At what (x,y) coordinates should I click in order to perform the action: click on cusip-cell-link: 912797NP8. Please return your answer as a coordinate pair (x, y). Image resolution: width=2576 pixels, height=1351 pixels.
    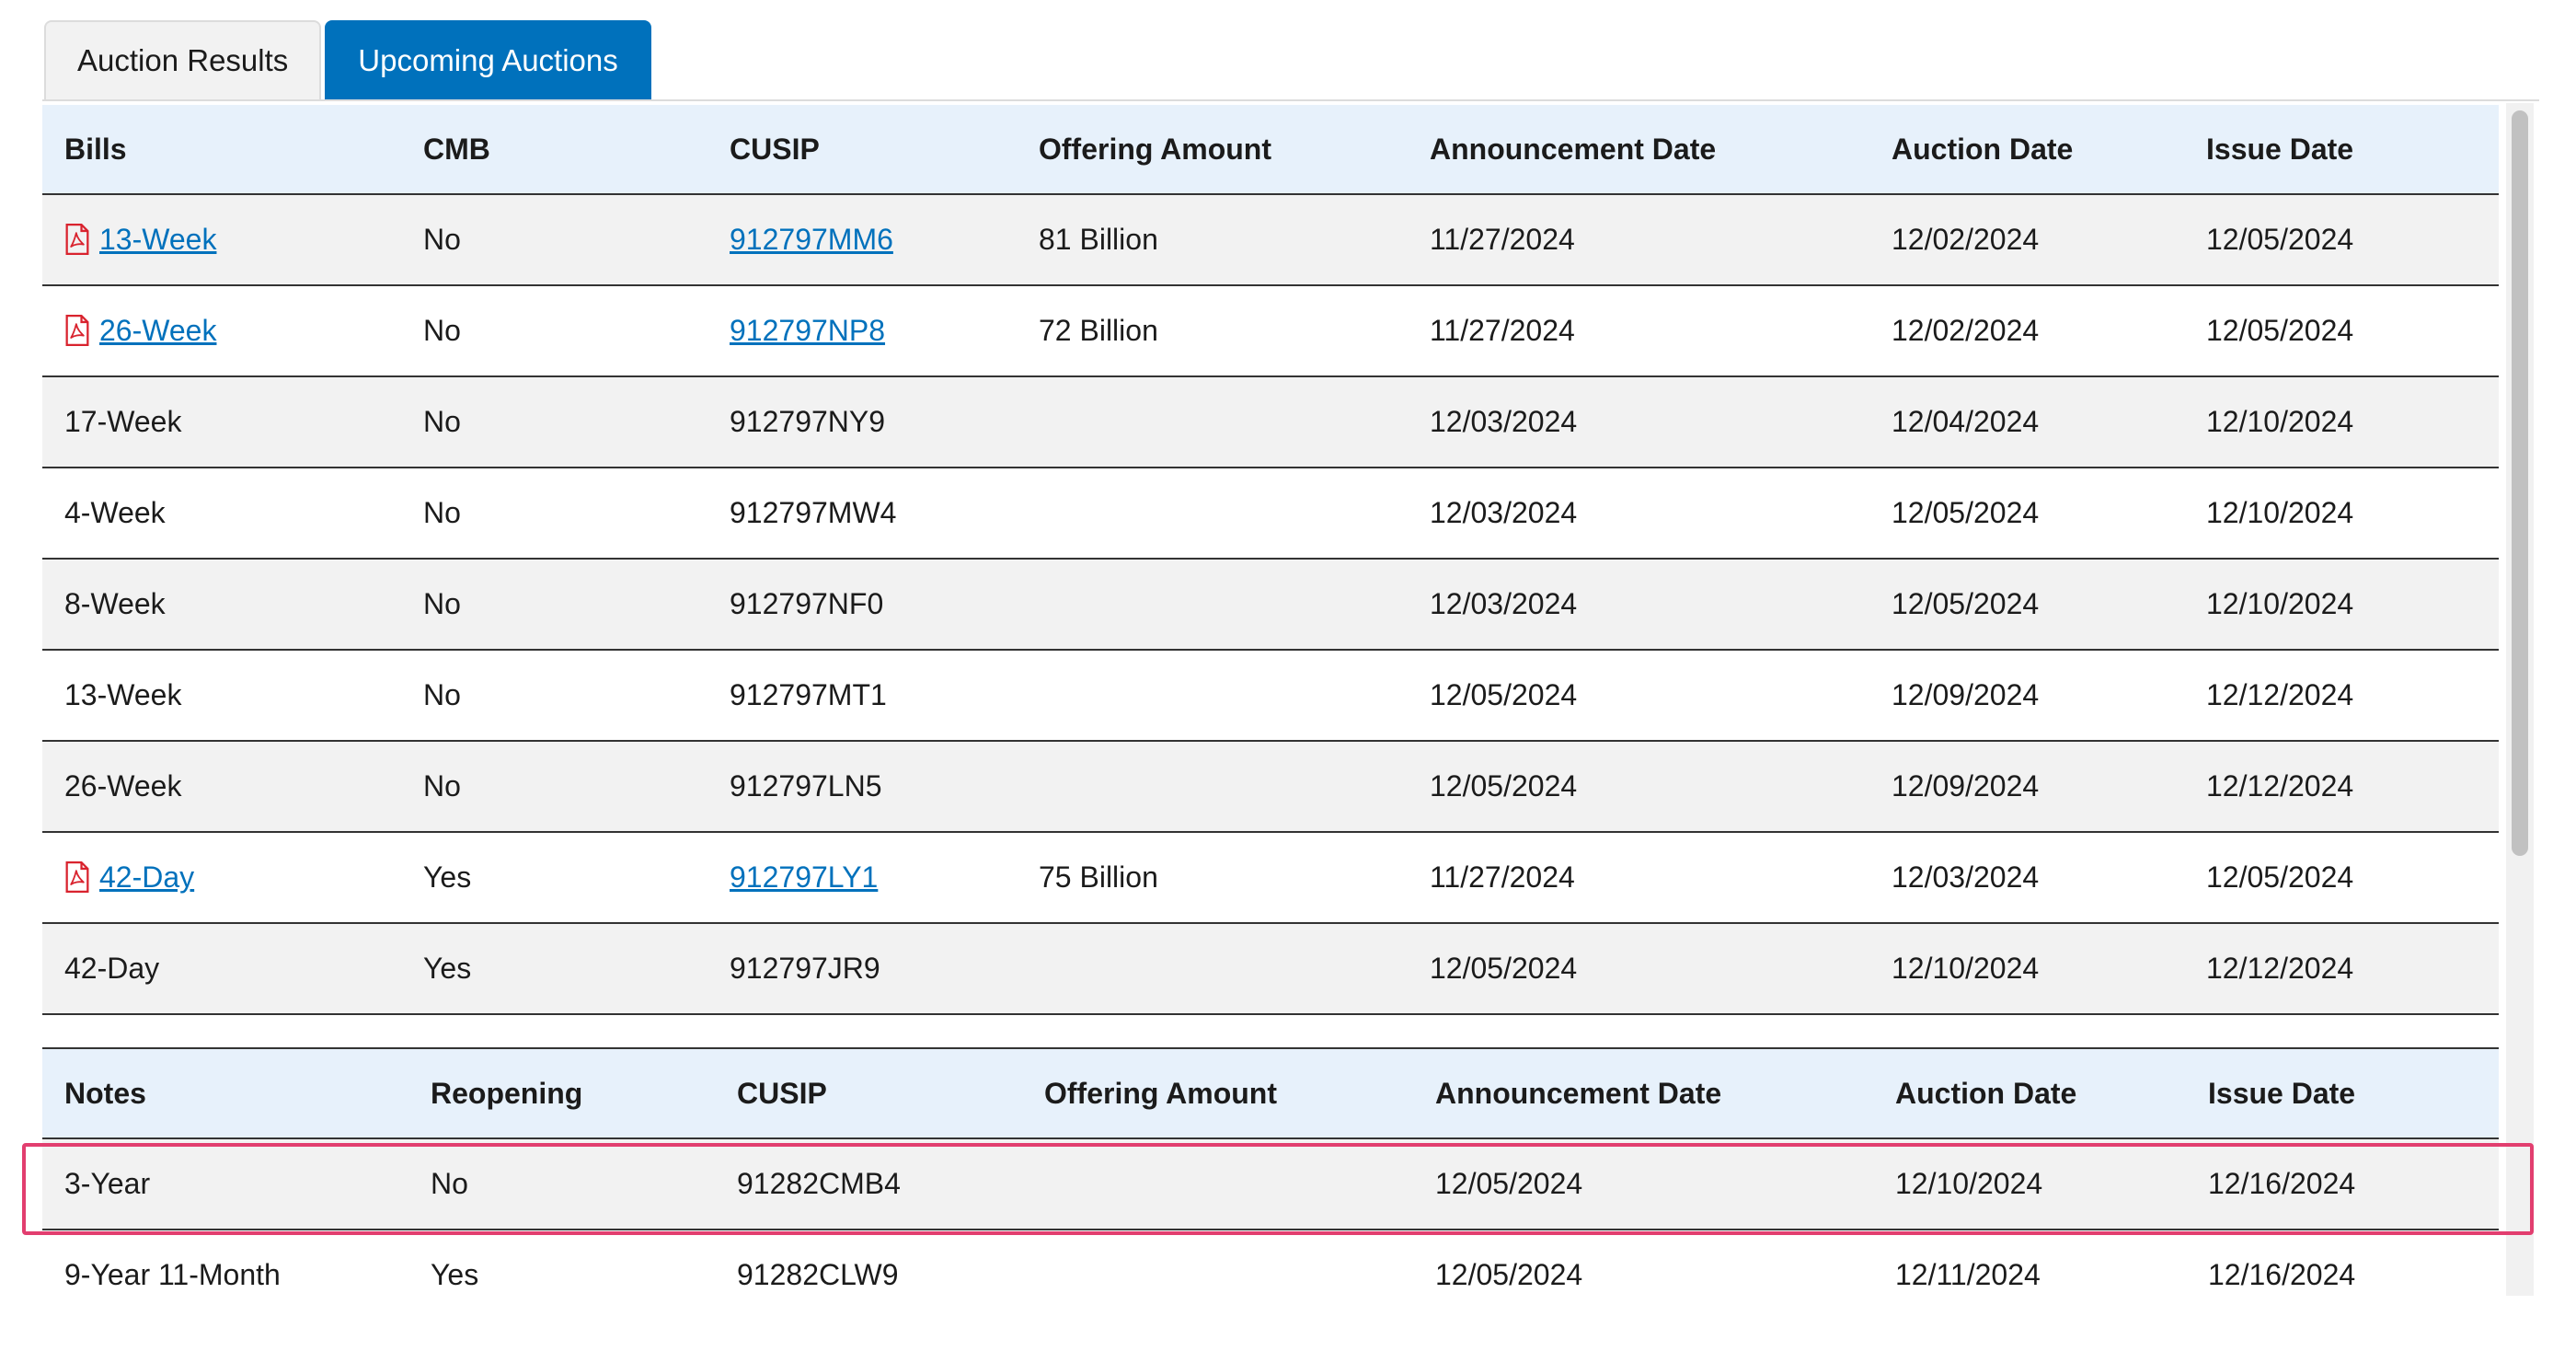
    Looking at the image, I should click on (808, 330).